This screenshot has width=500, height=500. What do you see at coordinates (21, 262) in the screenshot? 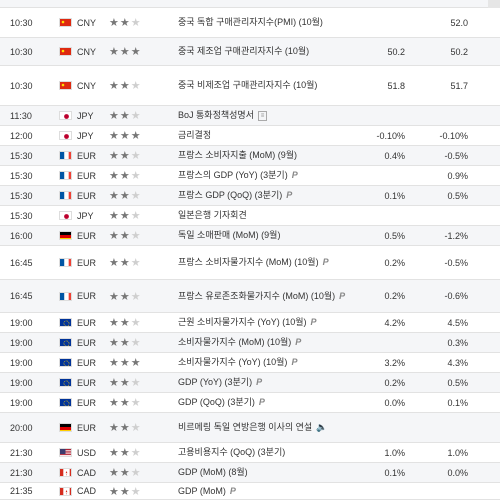
I see `event-time: 16:45` at bounding box center [21, 262].